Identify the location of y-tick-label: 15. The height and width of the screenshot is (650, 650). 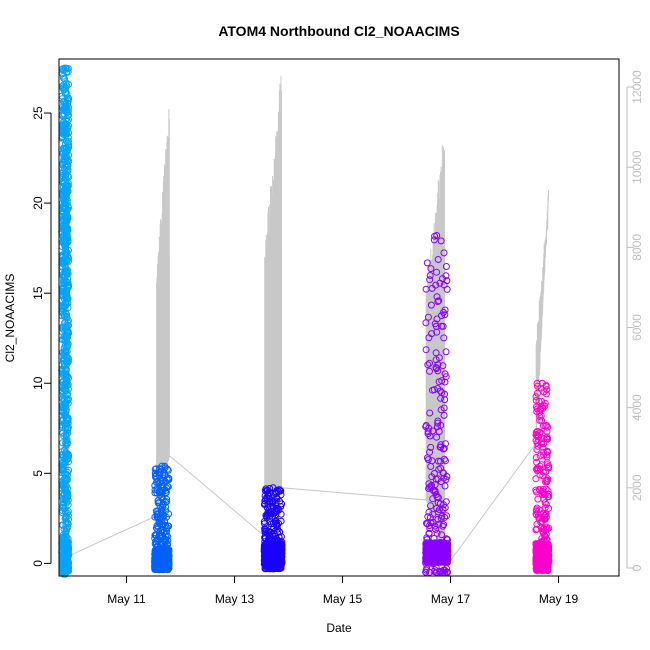
(38, 293).